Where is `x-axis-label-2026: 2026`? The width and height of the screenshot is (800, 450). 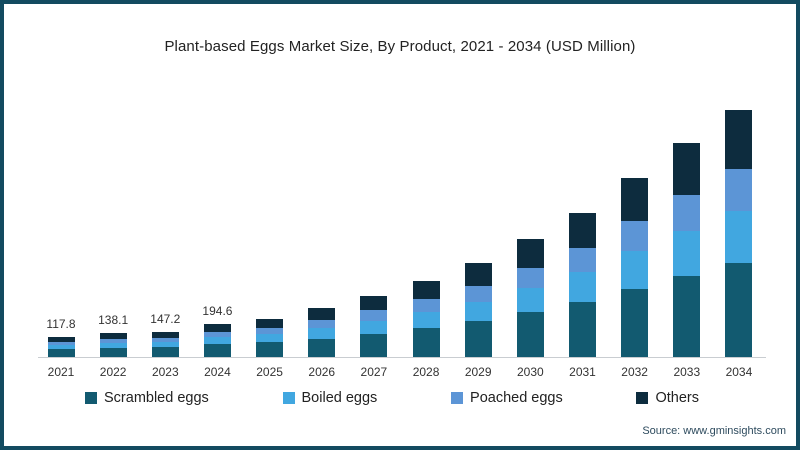
x-axis-label-2026: 2026 is located at coordinates (322, 372).